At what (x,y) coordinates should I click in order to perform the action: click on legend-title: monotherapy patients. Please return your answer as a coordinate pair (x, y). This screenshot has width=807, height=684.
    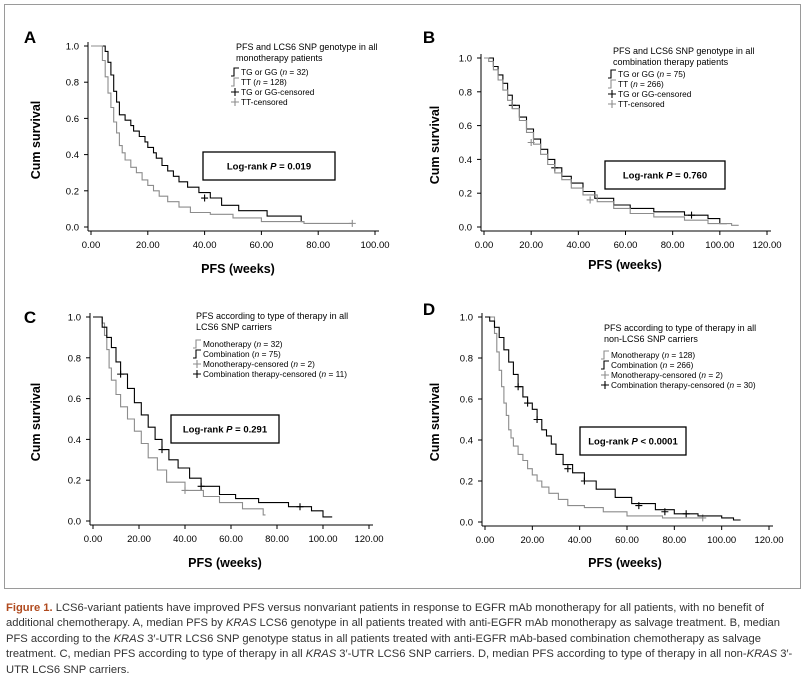
    Looking at the image, I should click on (279, 58).